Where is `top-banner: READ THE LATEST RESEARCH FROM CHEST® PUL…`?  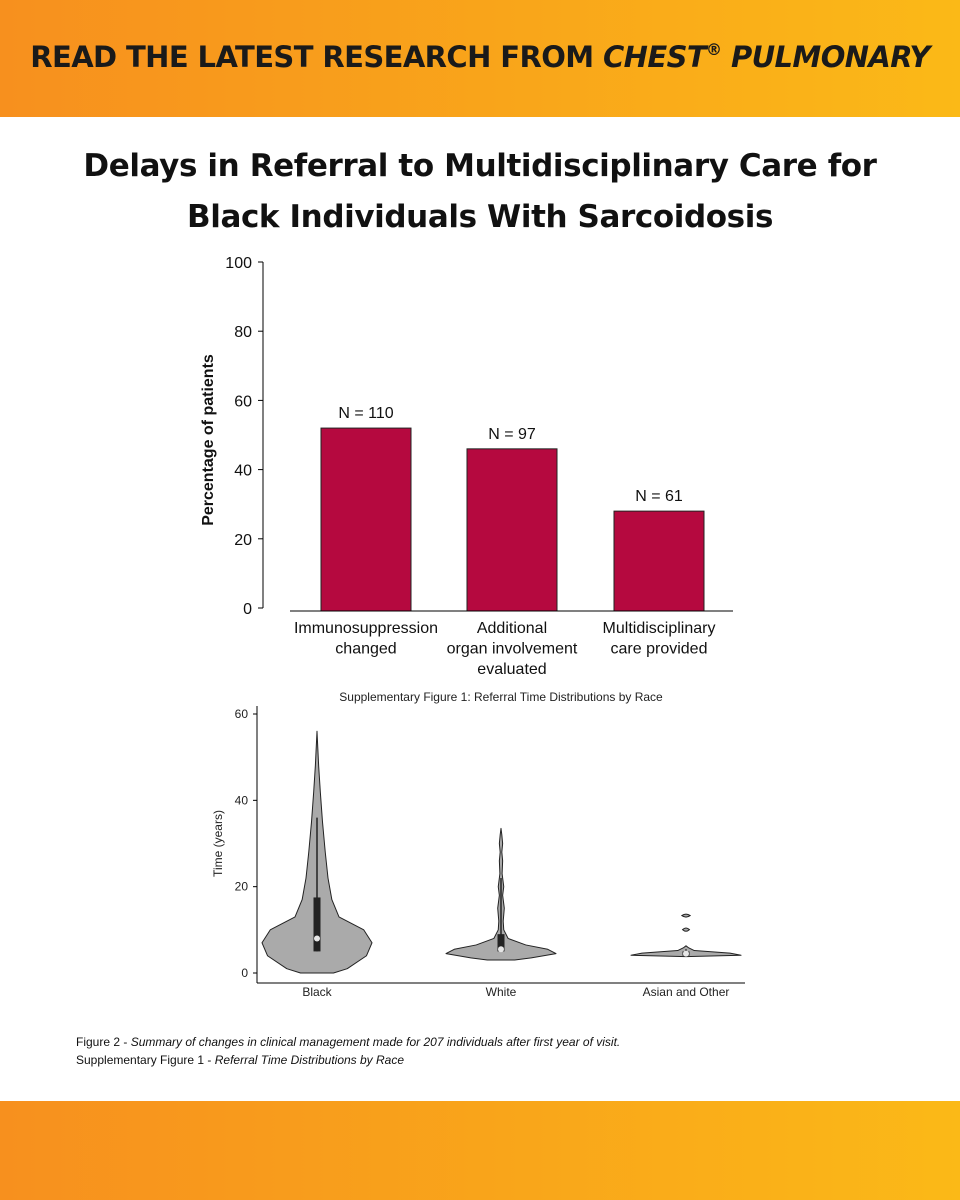 top-banner: READ THE LATEST RESEARCH FROM CHEST® PUL… is located at coordinates (480, 58).